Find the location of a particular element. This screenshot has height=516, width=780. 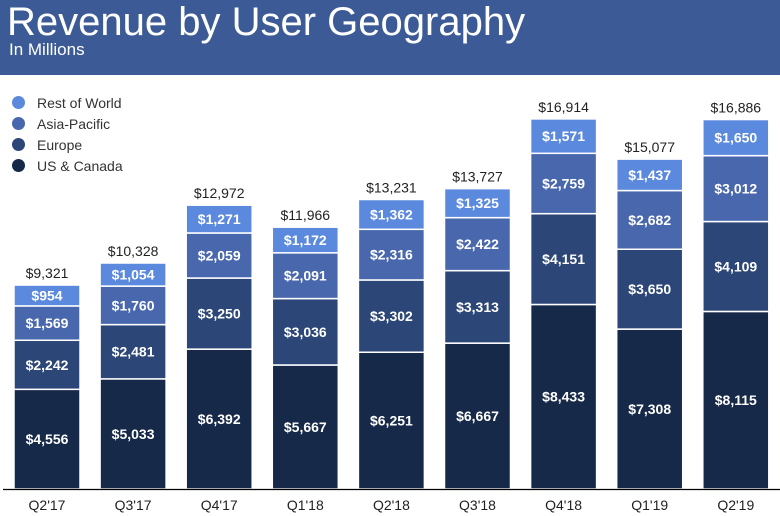

total-label: $12,972 is located at coordinates (219, 193).